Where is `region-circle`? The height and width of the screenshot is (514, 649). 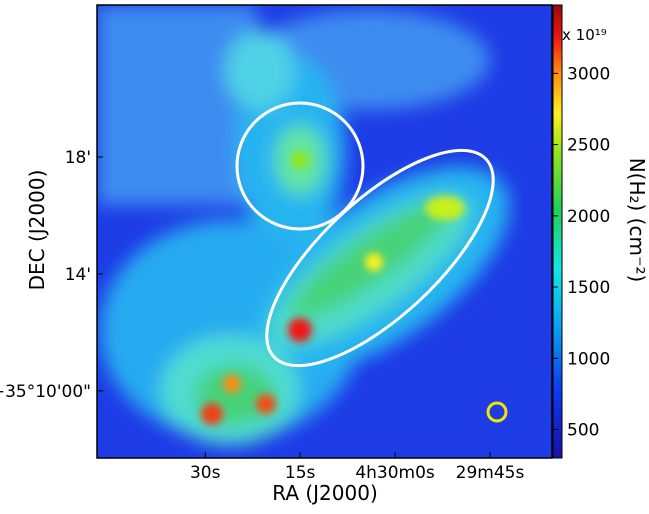 region-circle is located at coordinates (300, 166).